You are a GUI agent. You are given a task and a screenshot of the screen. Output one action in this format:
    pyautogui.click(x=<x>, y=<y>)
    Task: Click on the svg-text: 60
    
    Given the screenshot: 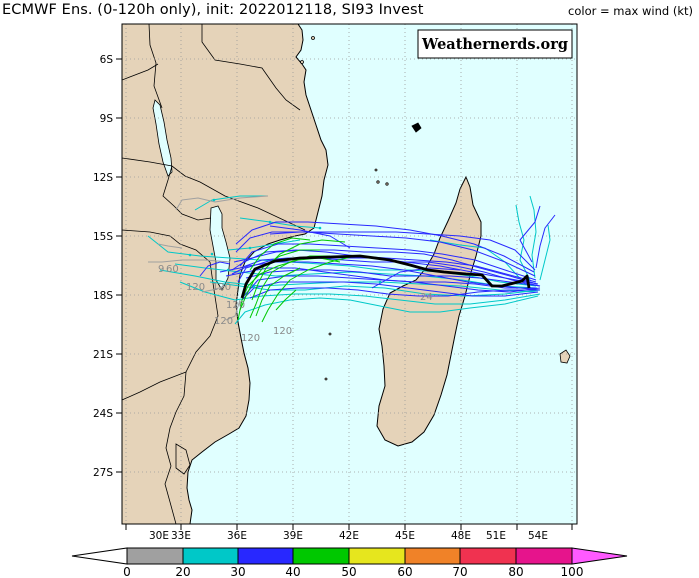 What is the action you would take?
    pyautogui.click(x=172, y=269)
    